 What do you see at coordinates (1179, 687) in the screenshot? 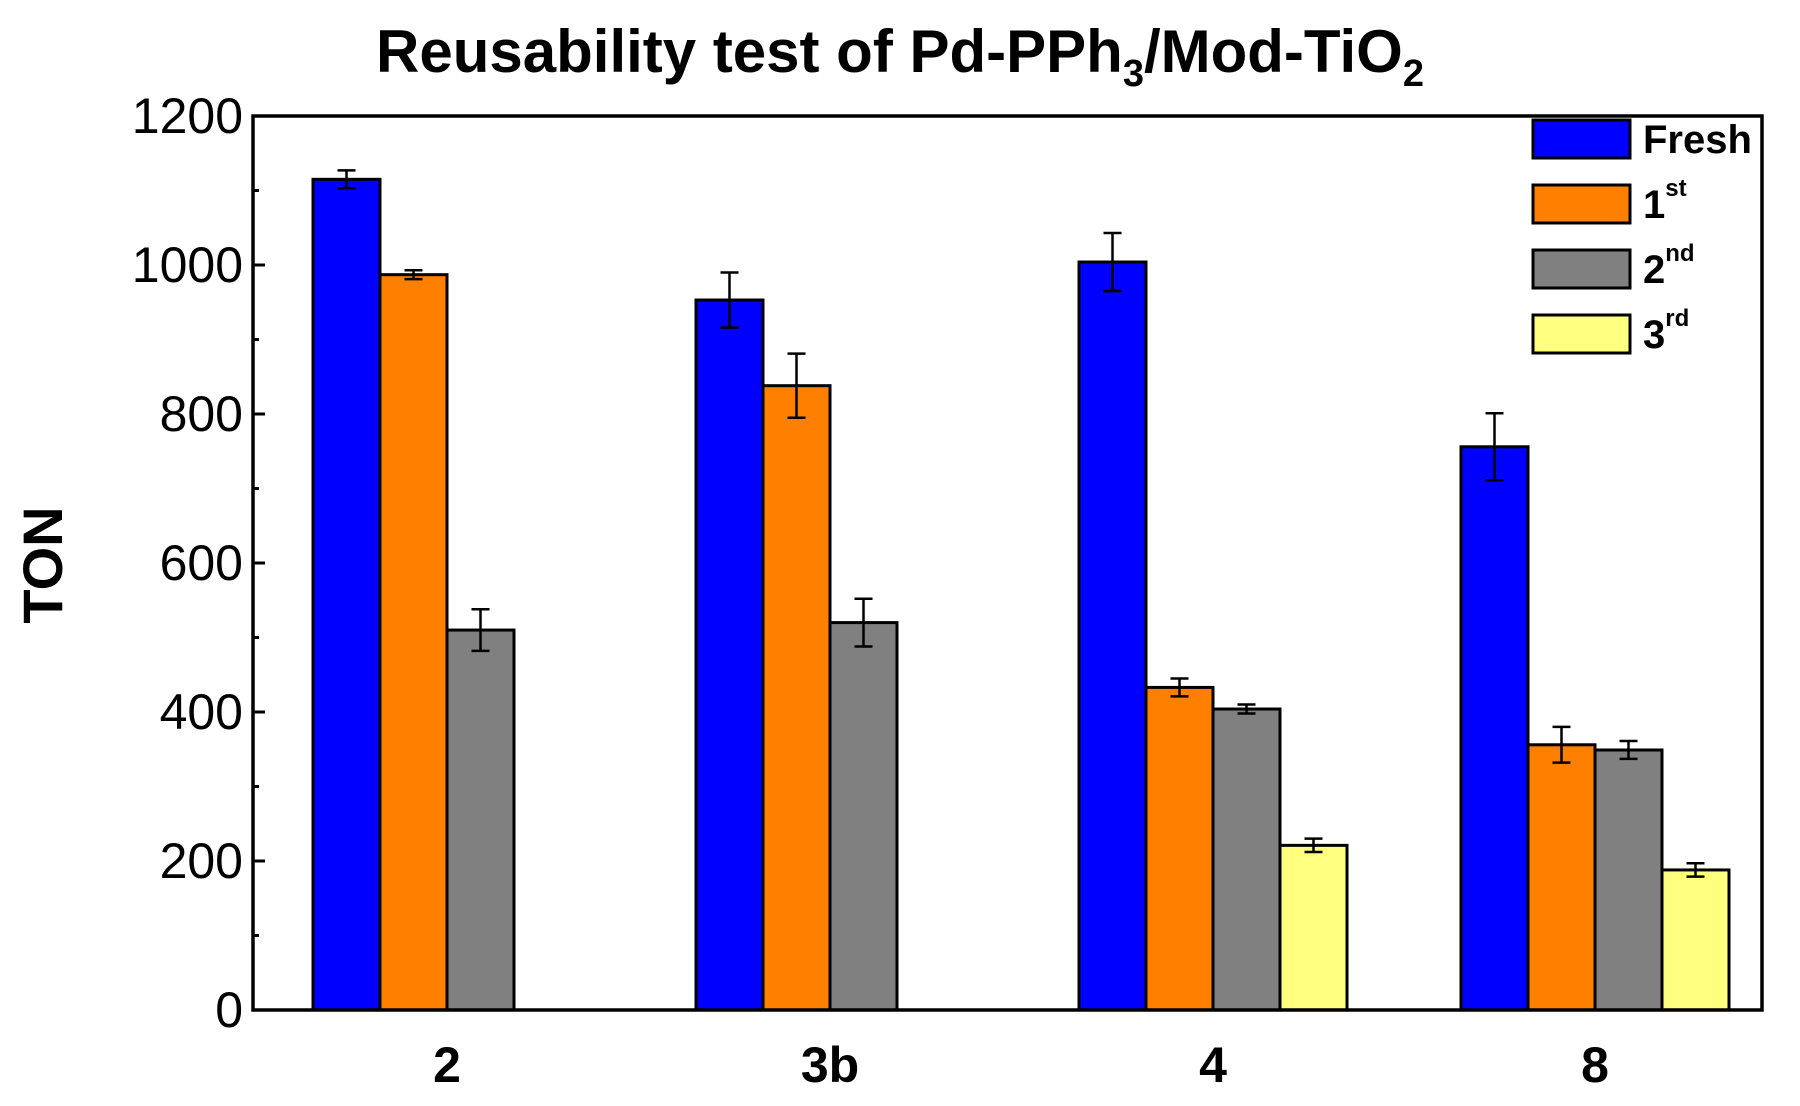
I see `error-bar-4-1st` at bounding box center [1179, 687].